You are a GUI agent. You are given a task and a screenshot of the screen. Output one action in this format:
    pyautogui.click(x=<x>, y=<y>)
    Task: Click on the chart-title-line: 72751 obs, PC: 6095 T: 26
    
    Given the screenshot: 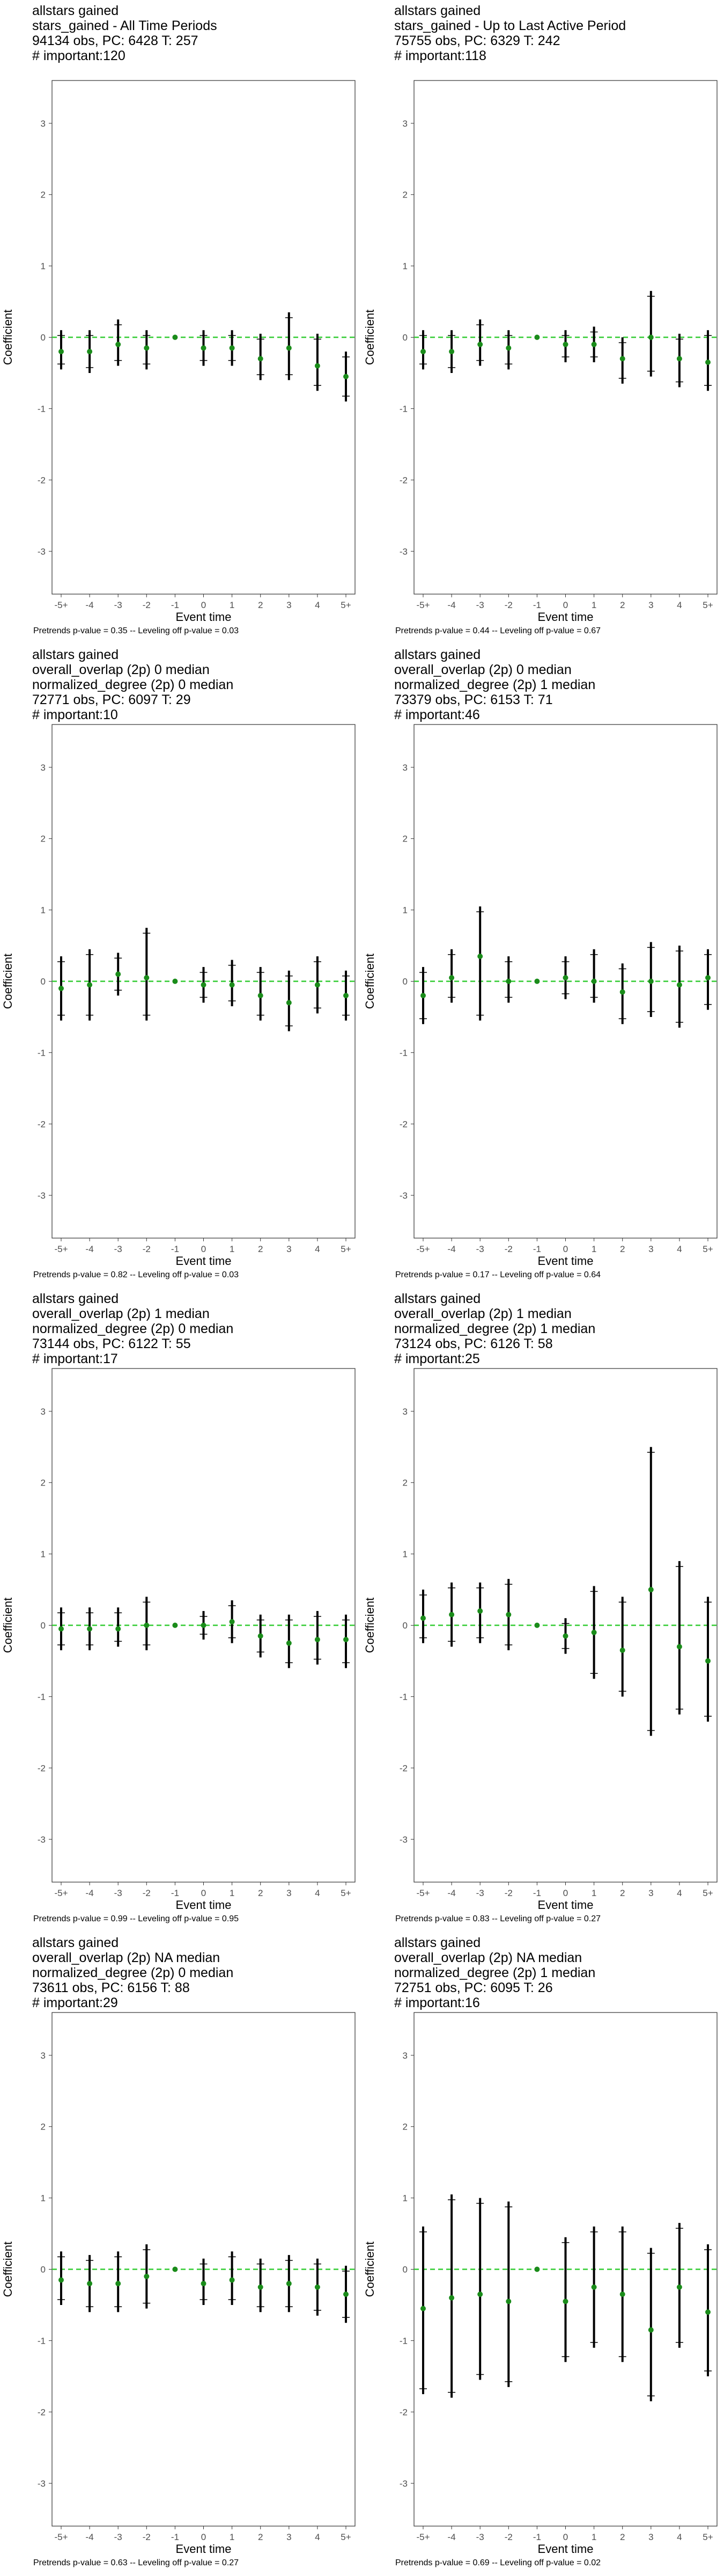 What is the action you would take?
    pyautogui.click(x=473, y=1987)
    